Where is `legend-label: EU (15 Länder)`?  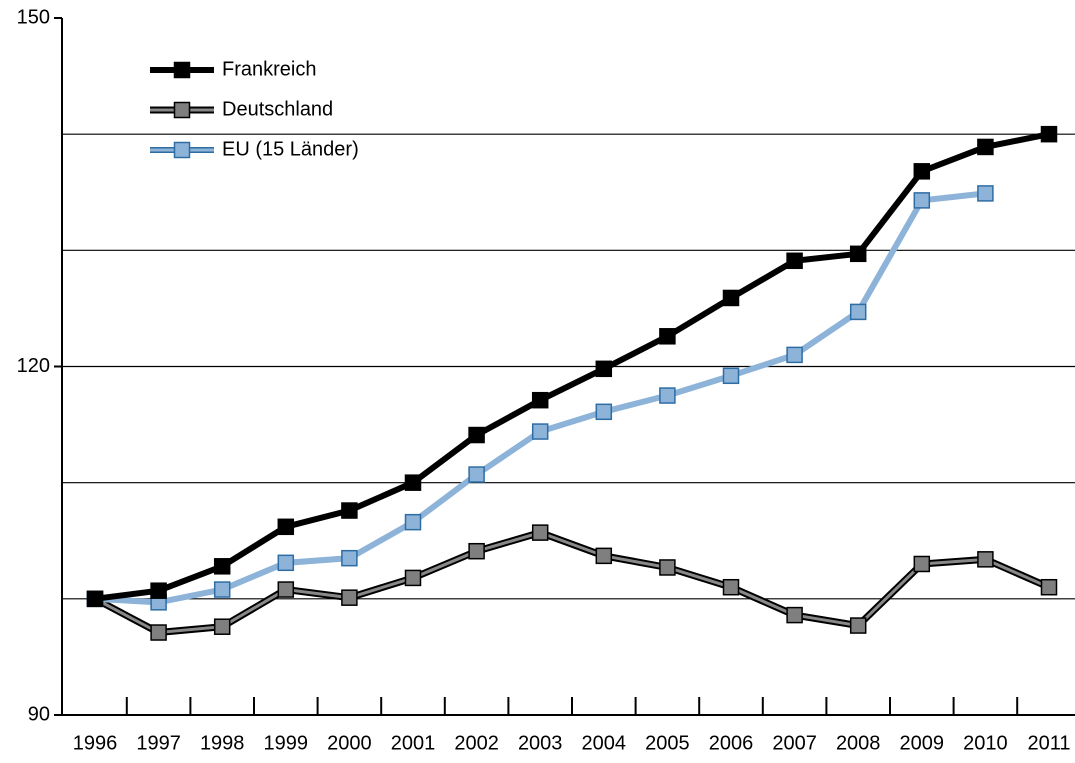
legend-label: EU (15 Länder) is located at coordinates (290, 149).